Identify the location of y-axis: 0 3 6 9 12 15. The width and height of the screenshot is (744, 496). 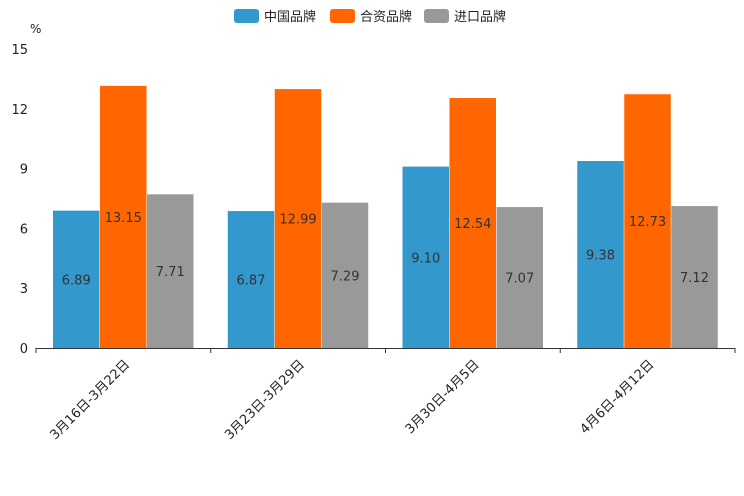
(19, 200).